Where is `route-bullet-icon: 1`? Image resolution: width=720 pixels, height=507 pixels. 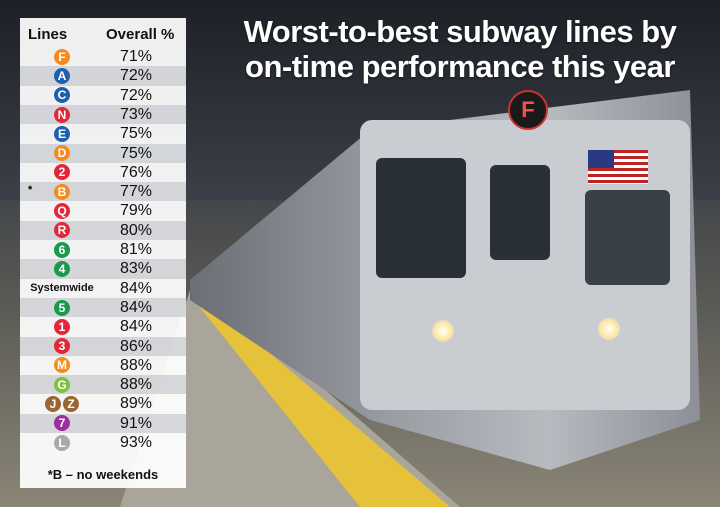 route-bullet-icon: 1 is located at coordinates (62, 326).